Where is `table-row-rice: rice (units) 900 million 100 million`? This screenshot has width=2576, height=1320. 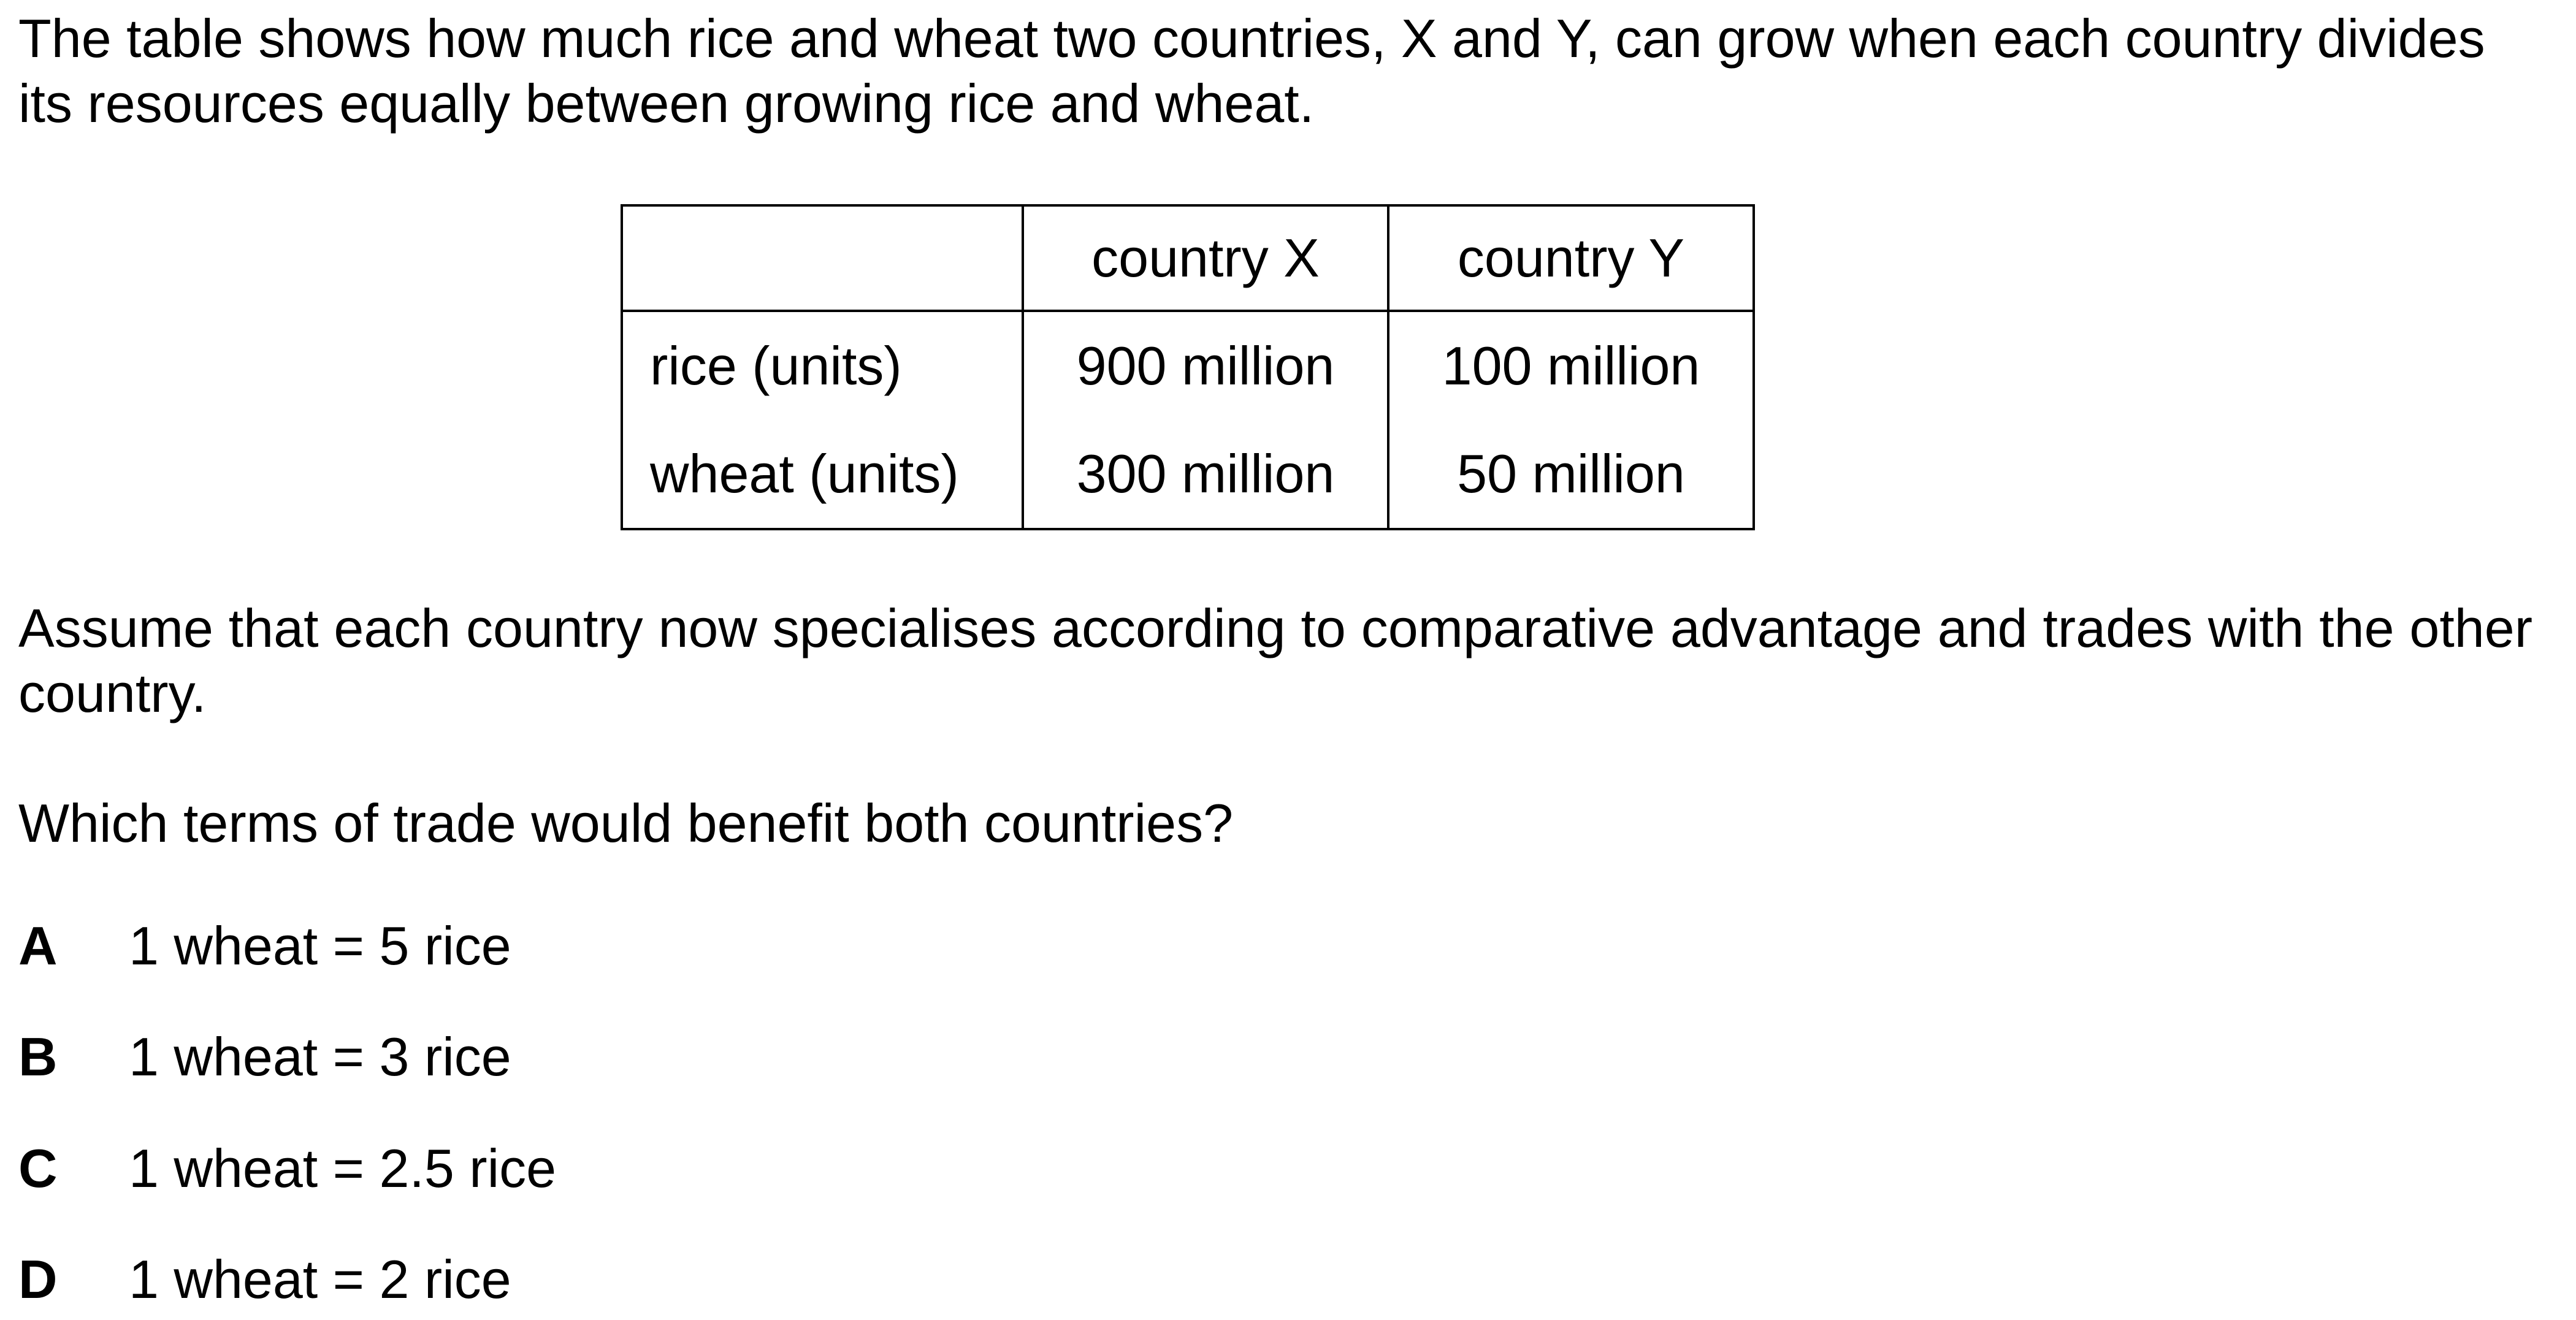 table-row-rice: rice (units) 900 million 100 million is located at coordinates (1188, 366).